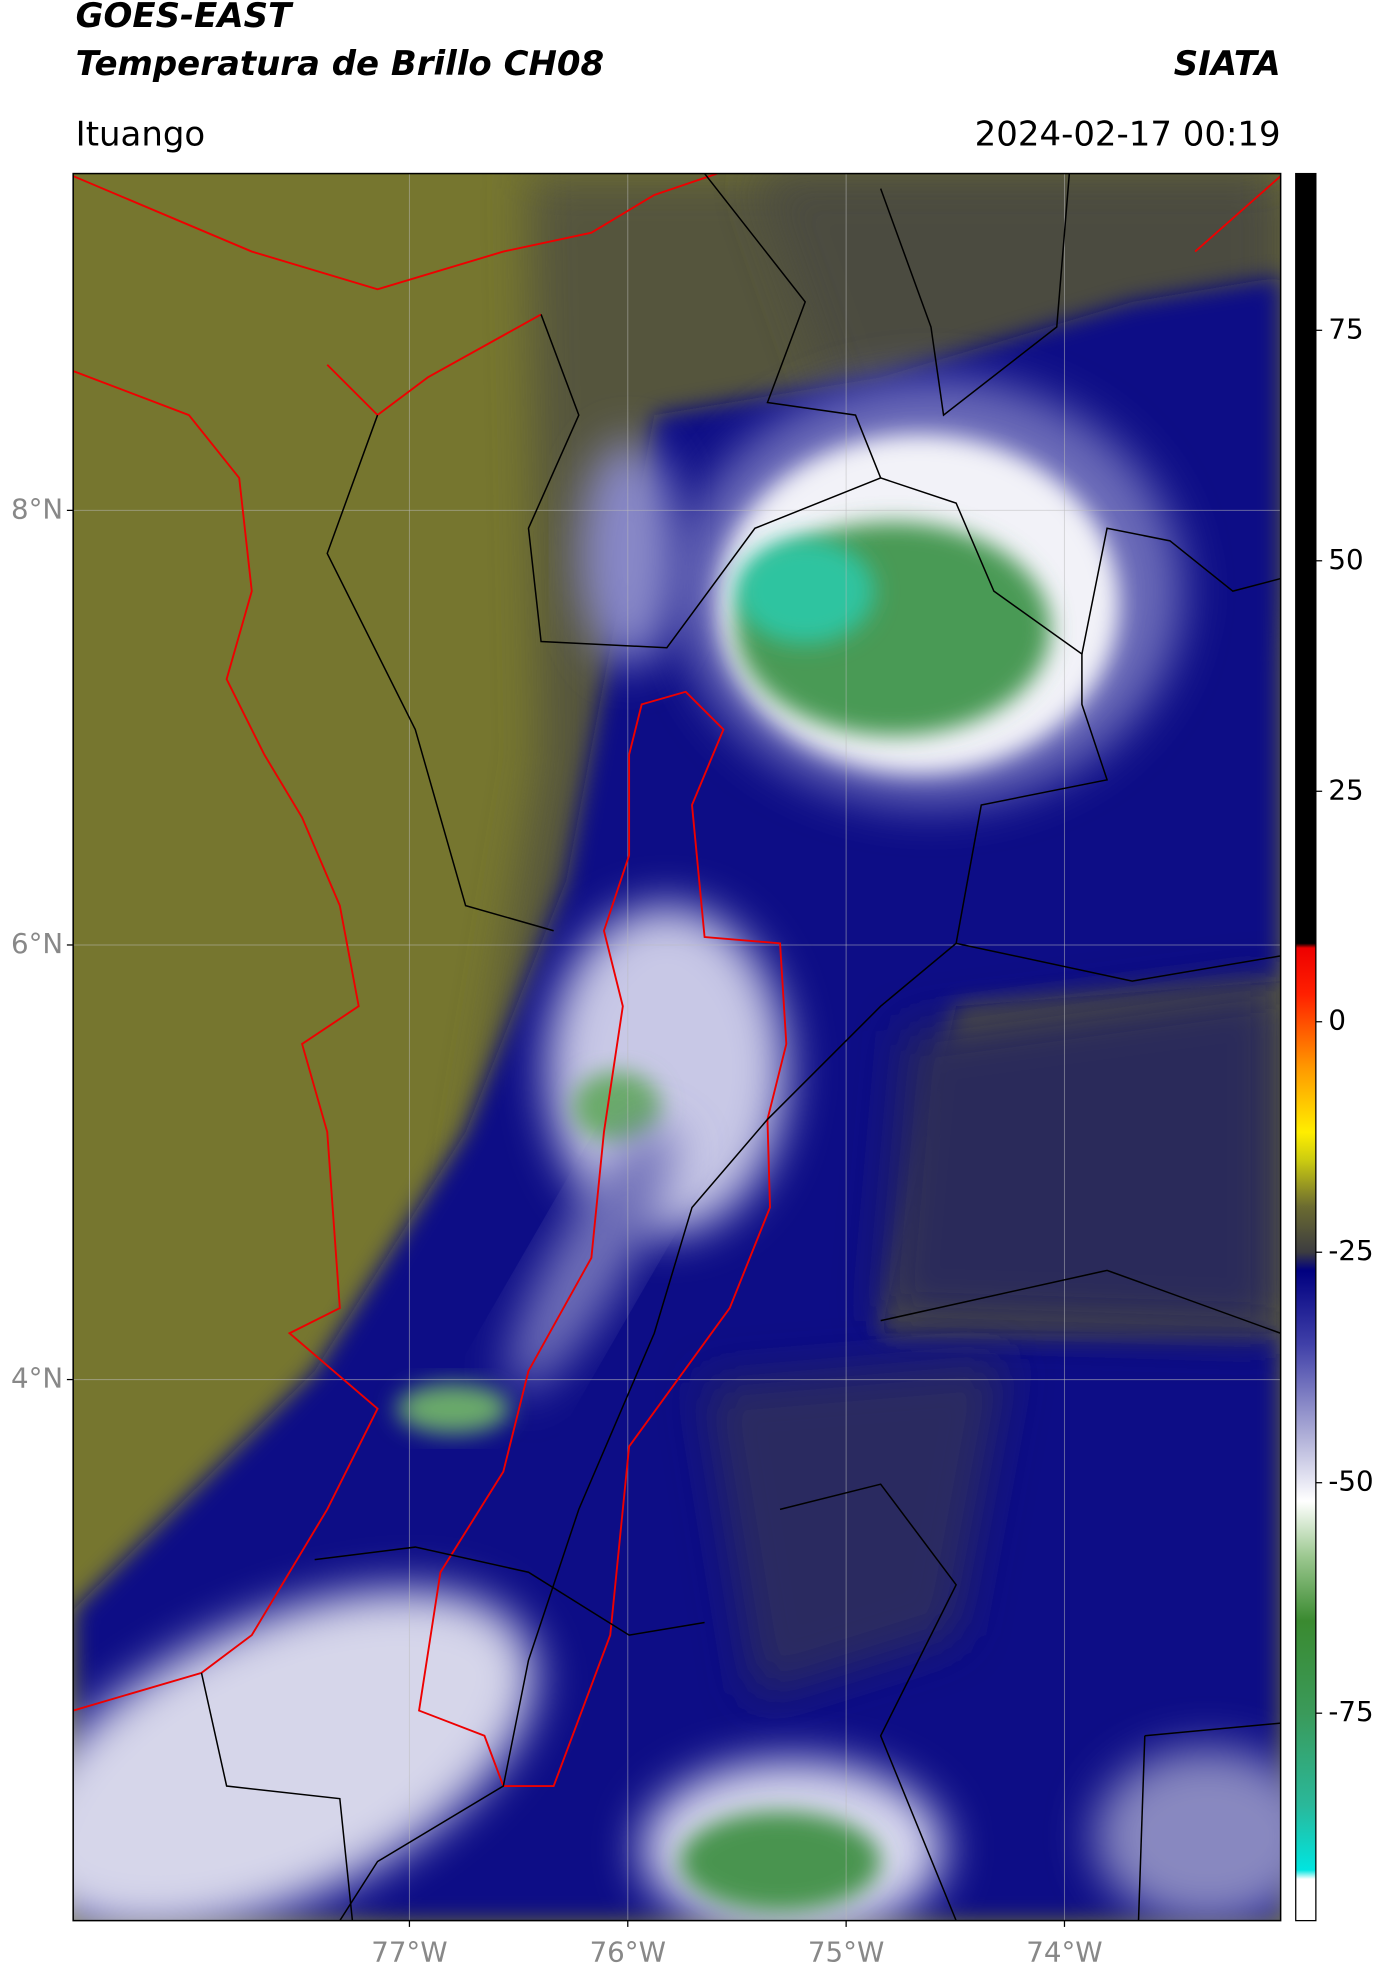 This screenshot has height=1981, width=1384. What do you see at coordinates (37, 508) in the screenshot?
I see `lat-tick-label: 8°N` at bounding box center [37, 508].